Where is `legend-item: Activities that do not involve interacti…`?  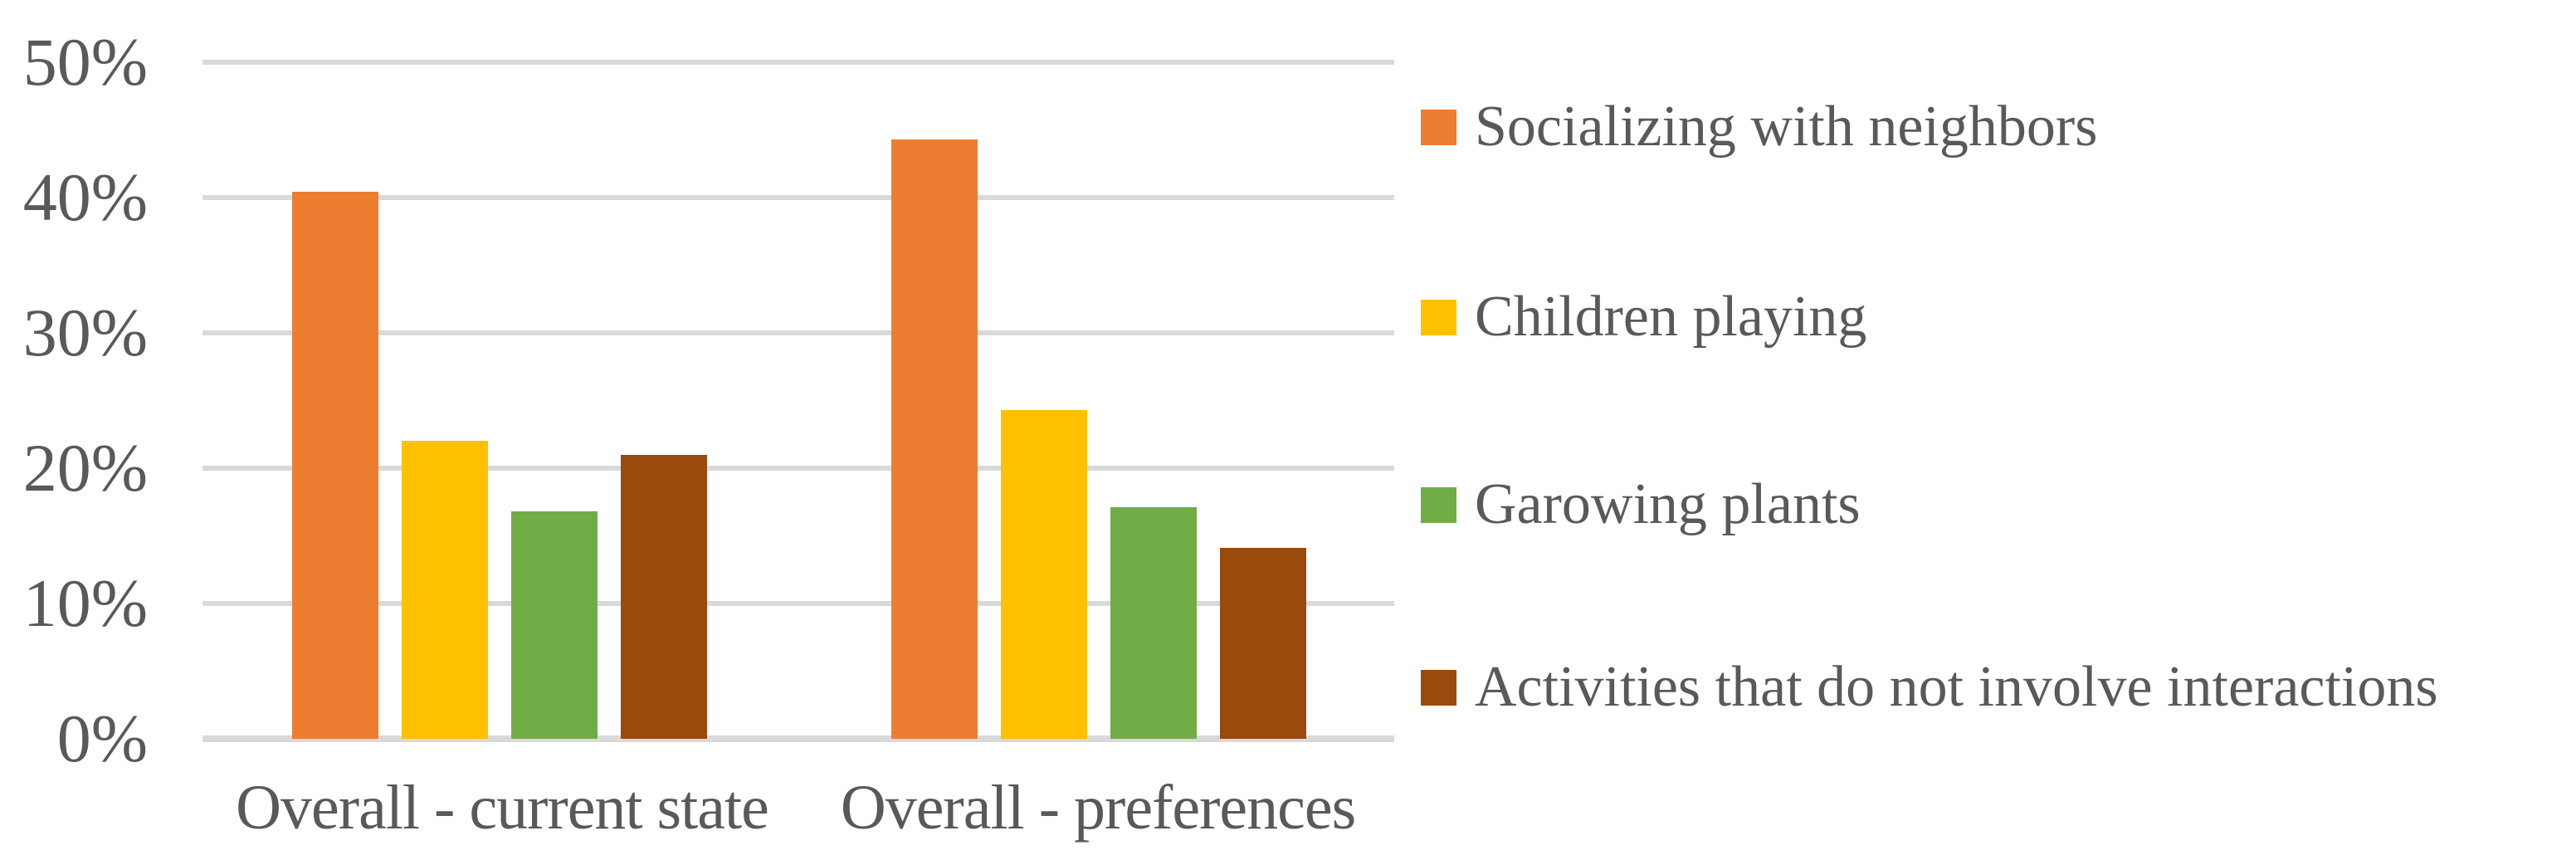 legend-item: Activities that do not involve interacti… is located at coordinates (1930, 687).